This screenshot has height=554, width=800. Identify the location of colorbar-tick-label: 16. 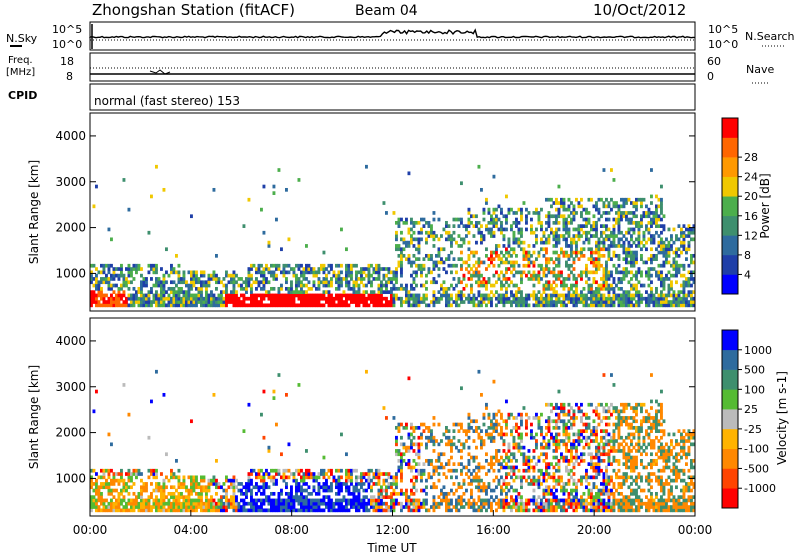
(751, 216).